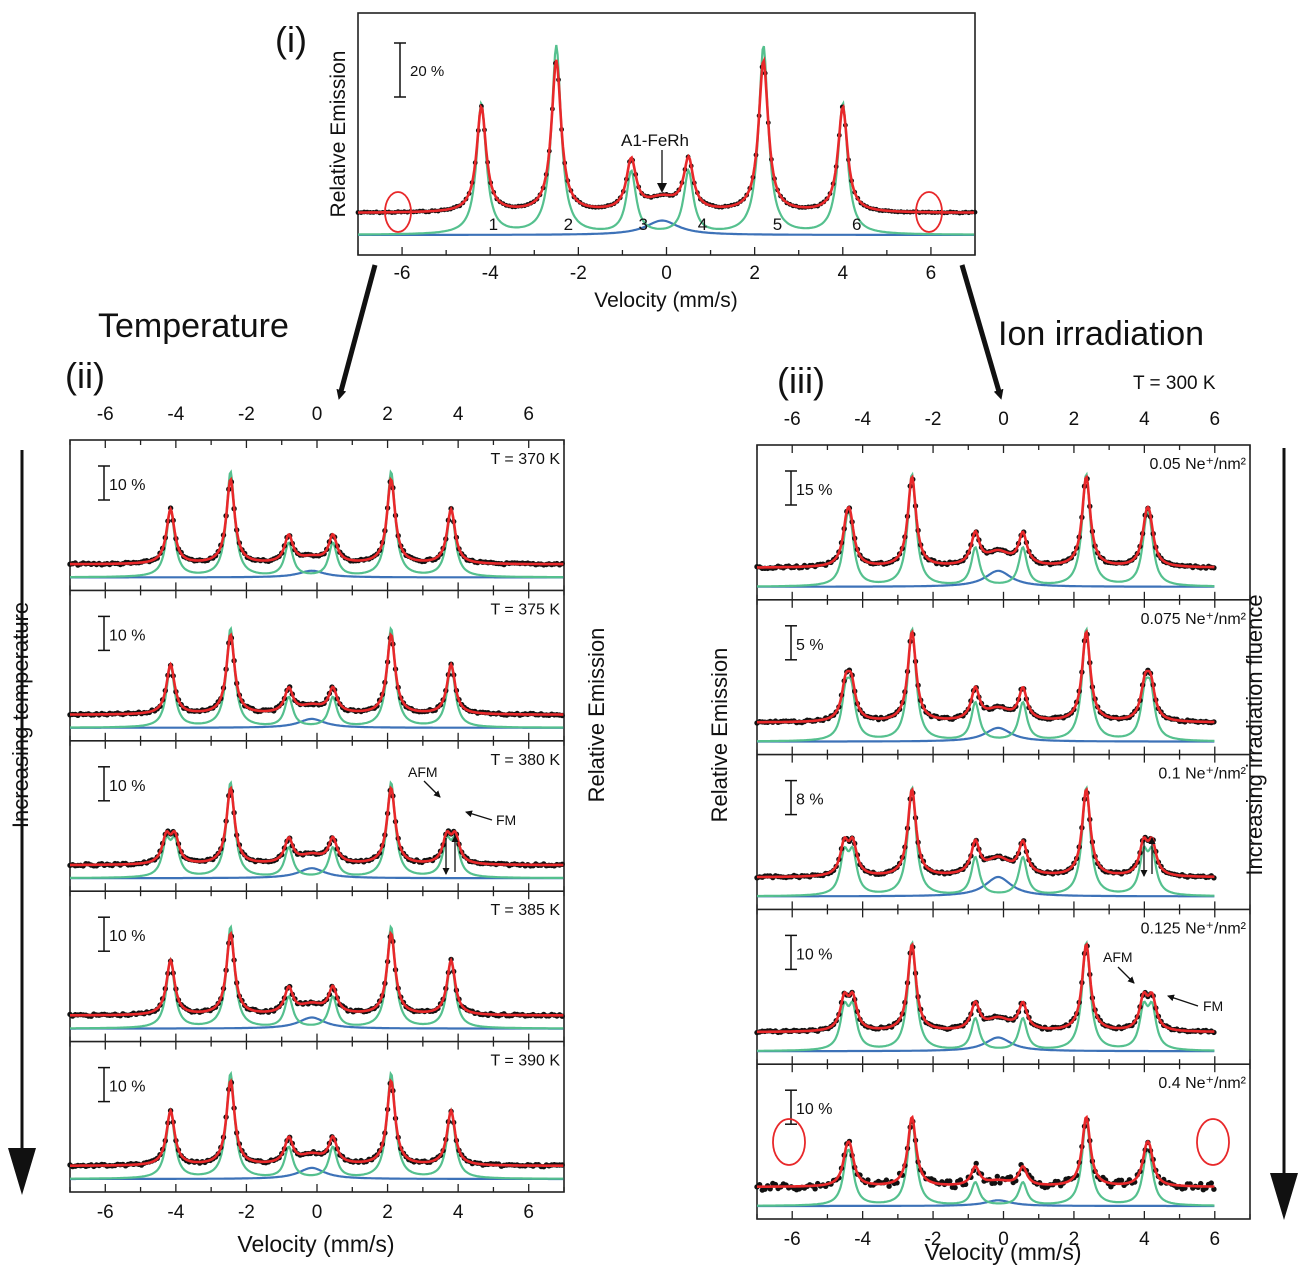 This screenshot has height=1275, width=1308. I want to click on arrow-to-irradiation, so click(981, 332).